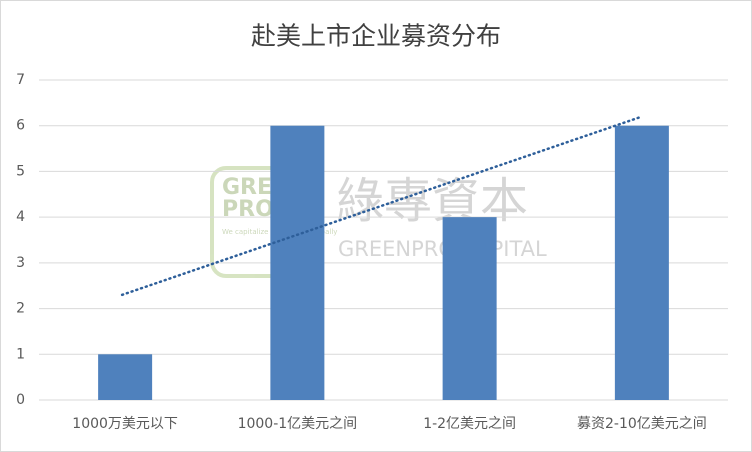 This screenshot has width=752, height=452. What do you see at coordinates (20, 171) in the screenshot?
I see `y-tick-label: 5` at bounding box center [20, 171].